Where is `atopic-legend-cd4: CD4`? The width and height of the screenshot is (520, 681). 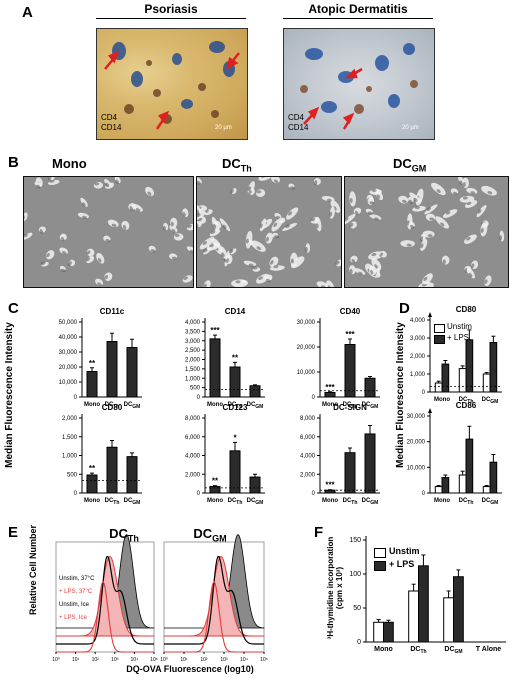
atopic-legend-cd4: CD4 is located at coordinates (296, 117).